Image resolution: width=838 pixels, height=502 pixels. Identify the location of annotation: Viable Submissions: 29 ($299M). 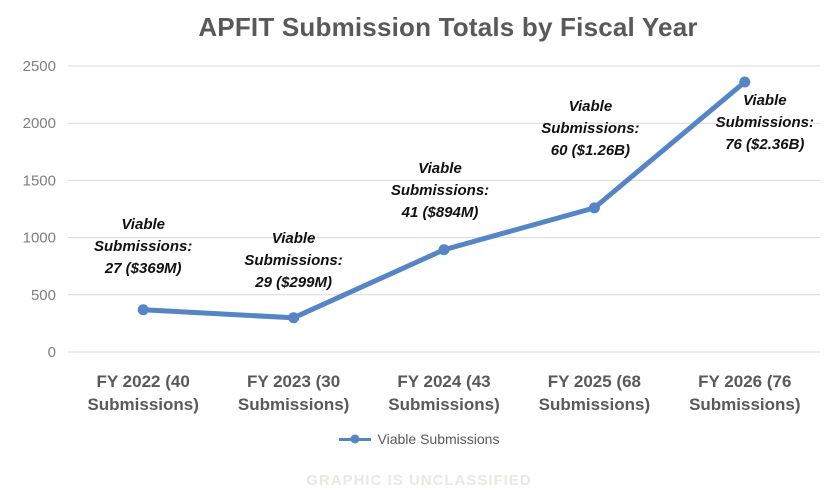
(294, 261).